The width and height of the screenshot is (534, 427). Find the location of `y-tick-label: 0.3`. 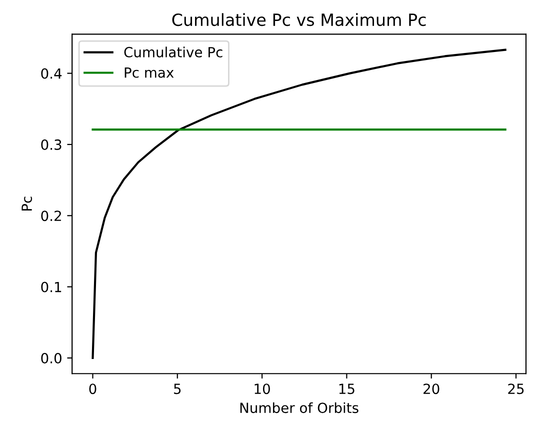

y-tick-label: 0.3 is located at coordinates (51, 144).